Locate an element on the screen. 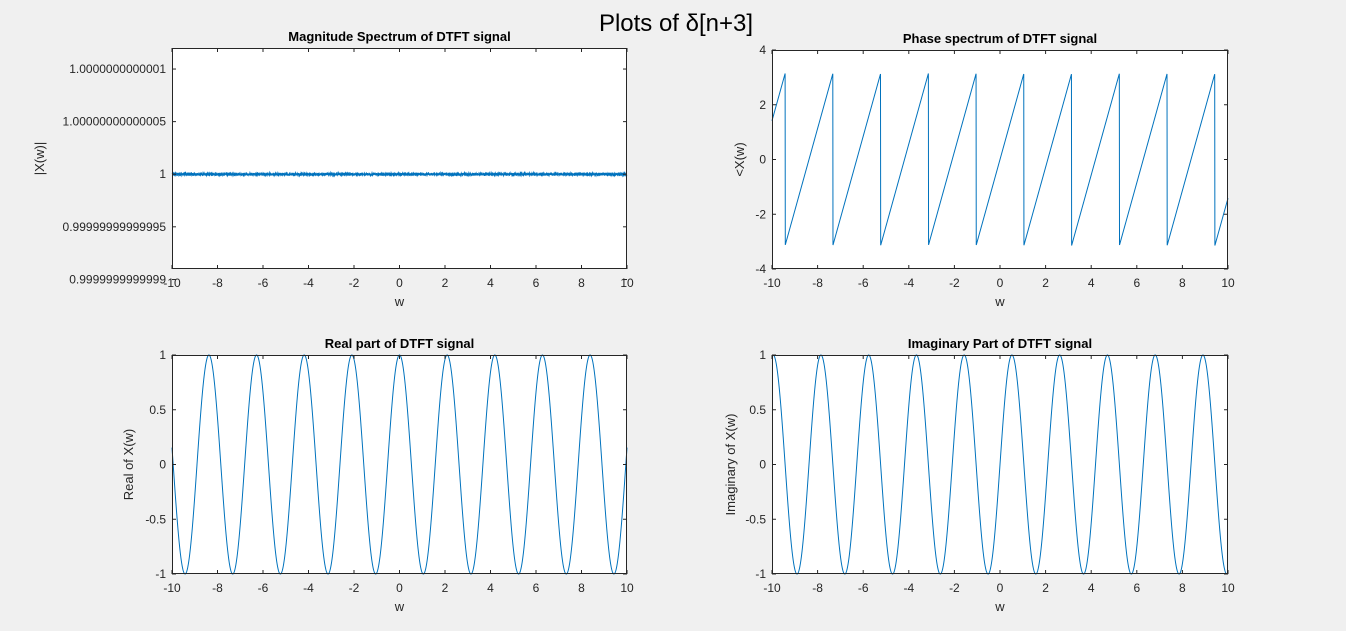 This screenshot has height=631, width=1346. y-tick-label: 1.0000000000001 is located at coordinates (117, 69).